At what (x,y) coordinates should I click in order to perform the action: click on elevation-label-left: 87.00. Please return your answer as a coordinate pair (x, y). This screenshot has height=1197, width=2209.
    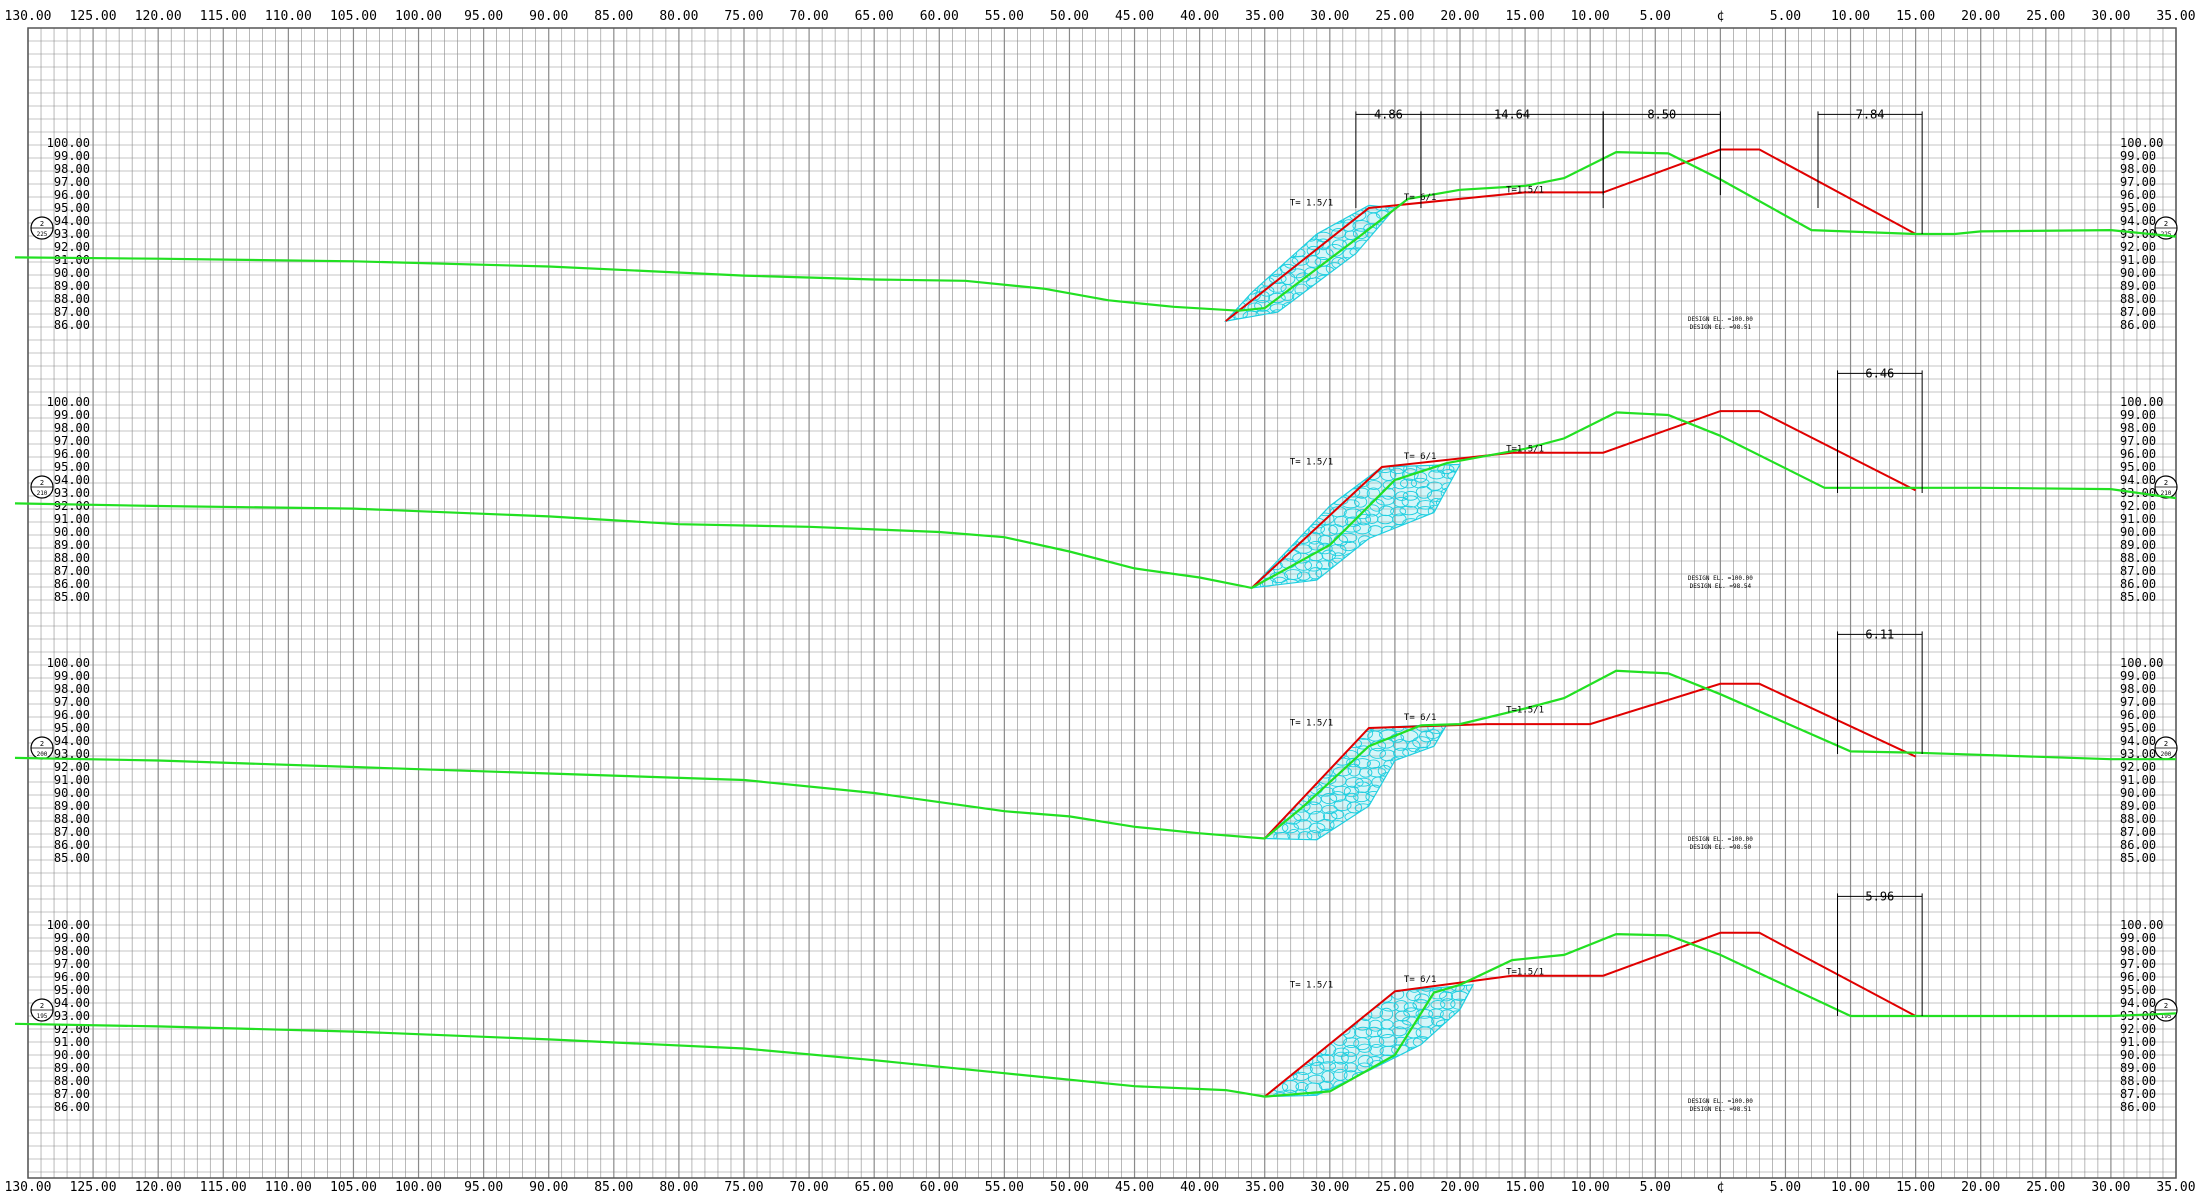
    Looking at the image, I should click on (72, 832).